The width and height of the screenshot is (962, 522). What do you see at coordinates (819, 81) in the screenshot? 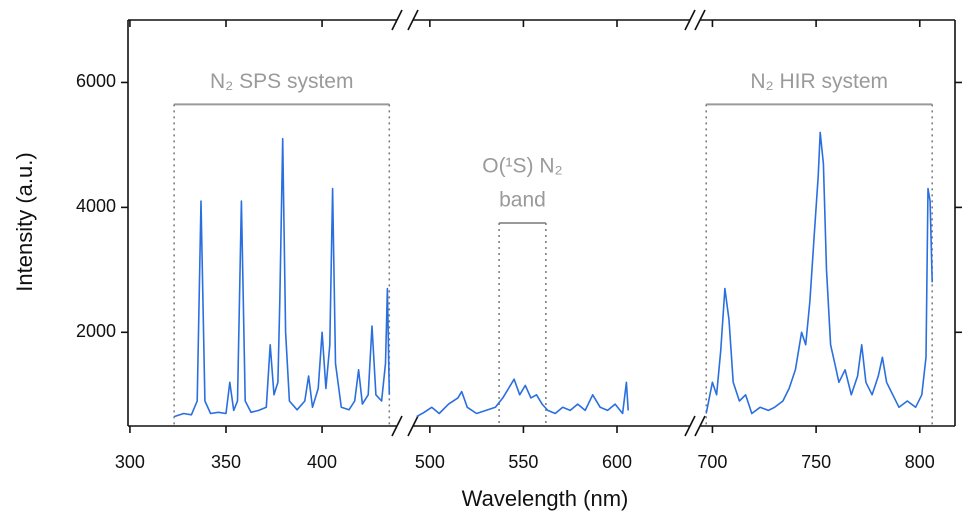
I see `annotation: N₂ HIR system` at bounding box center [819, 81].